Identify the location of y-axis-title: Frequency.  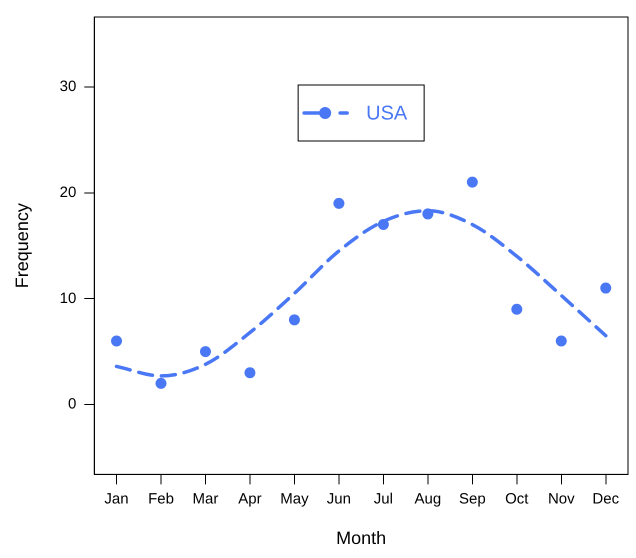
(22, 245).